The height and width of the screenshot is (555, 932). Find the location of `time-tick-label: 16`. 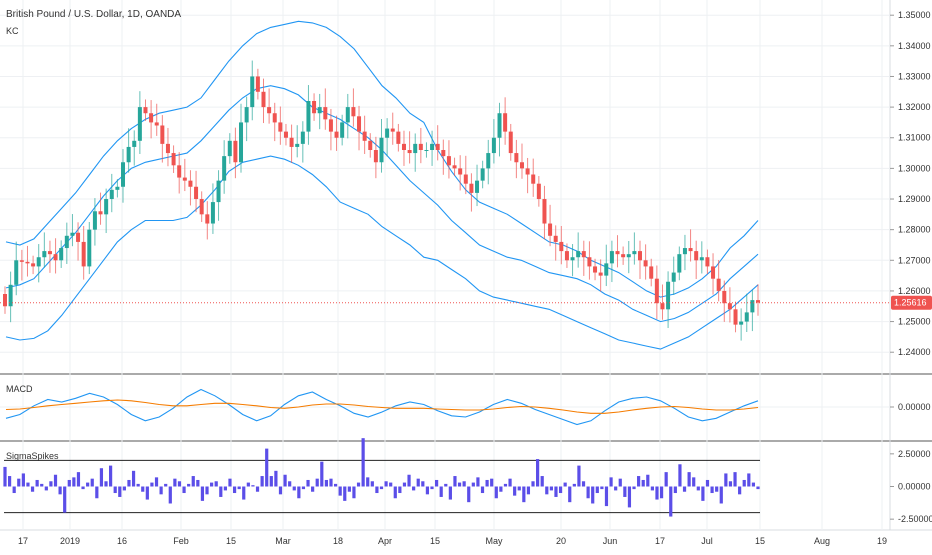

time-tick-label: 16 is located at coordinates (122, 541).